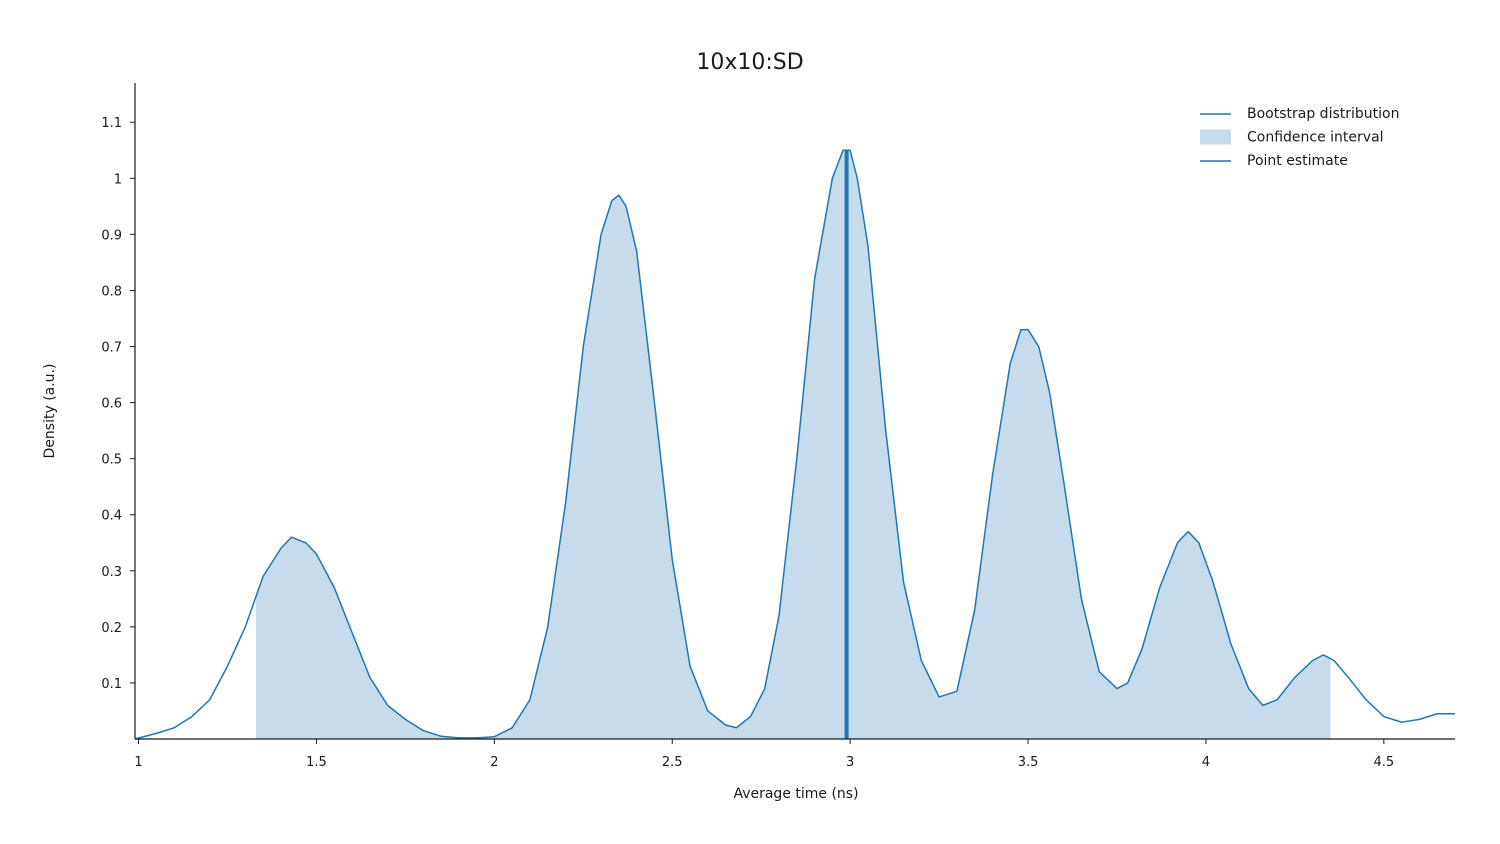 This screenshot has width=1500, height=844. What do you see at coordinates (795, 794) in the screenshot?
I see `x-axis-label: Average time (ns)` at bounding box center [795, 794].